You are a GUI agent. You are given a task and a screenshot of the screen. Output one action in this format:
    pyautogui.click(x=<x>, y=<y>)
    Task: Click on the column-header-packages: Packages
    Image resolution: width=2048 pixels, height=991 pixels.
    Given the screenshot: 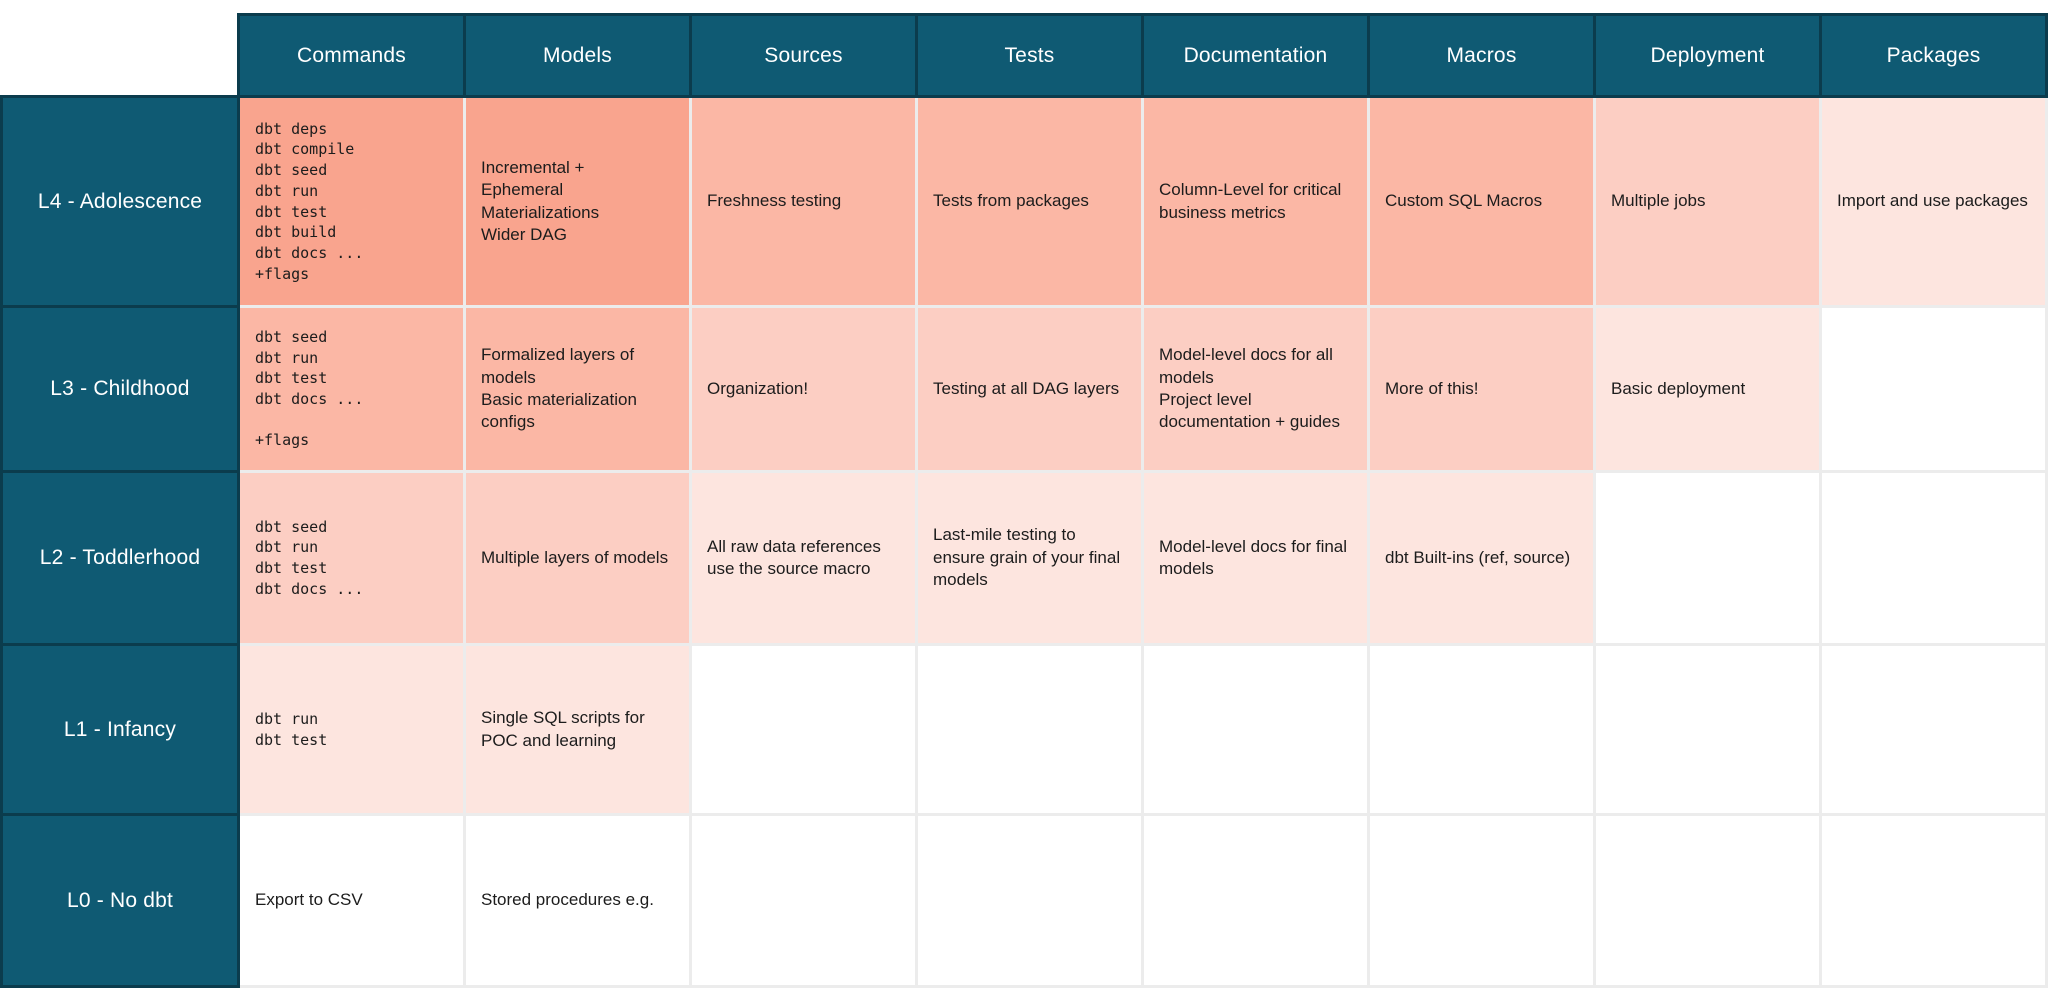 What is the action you would take?
    pyautogui.click(x=1933, y=55)
    